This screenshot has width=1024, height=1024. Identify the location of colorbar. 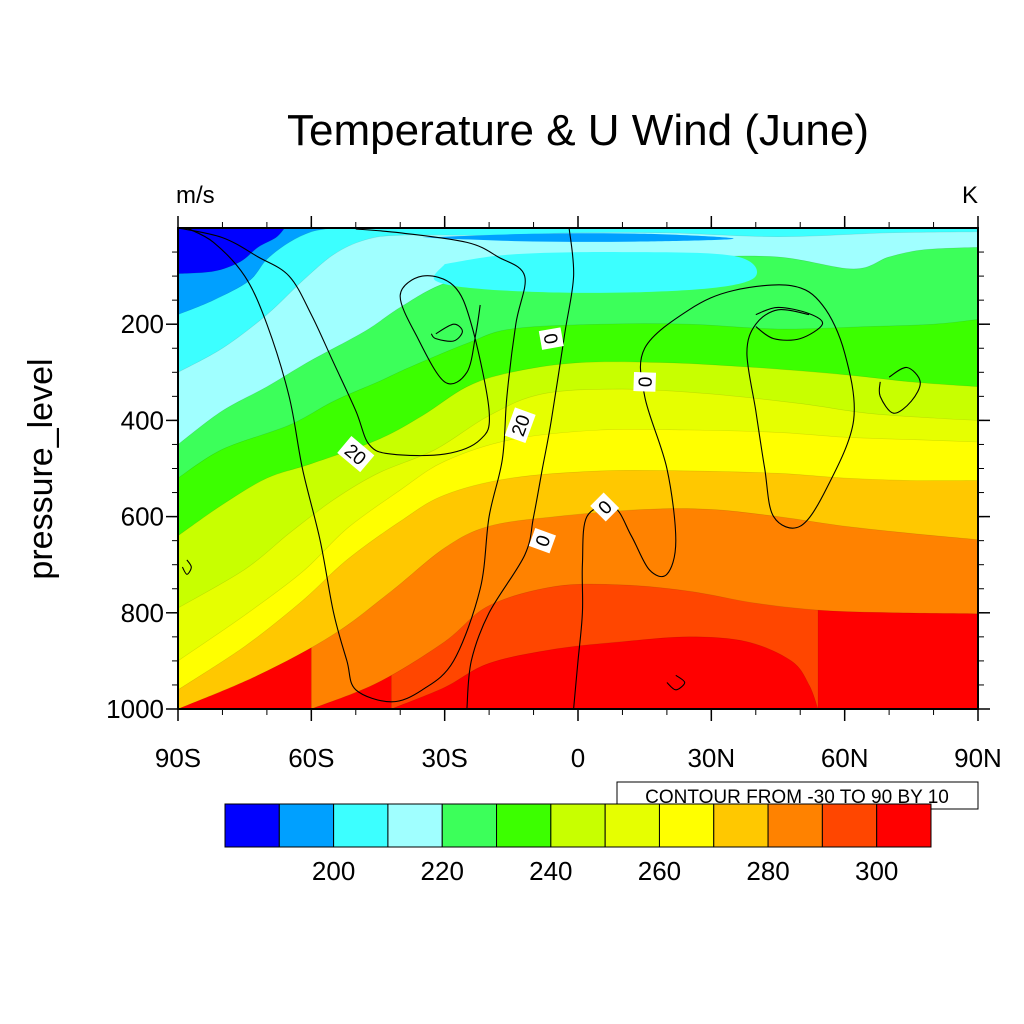
(578, 825).